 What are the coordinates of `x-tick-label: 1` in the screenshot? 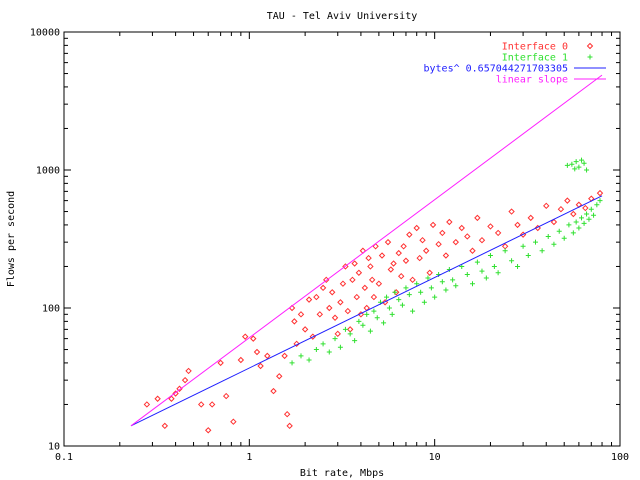 It's located at (249, 457).